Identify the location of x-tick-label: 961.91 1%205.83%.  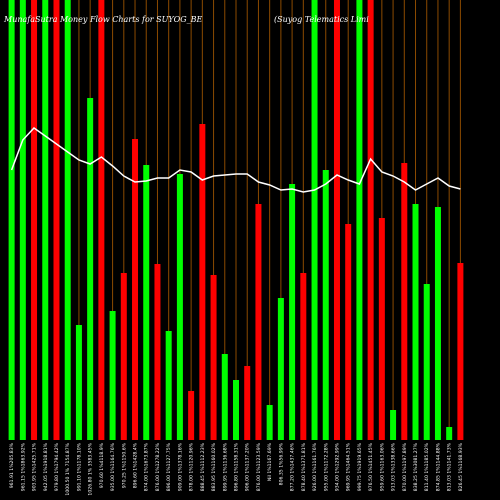
(12, 465).